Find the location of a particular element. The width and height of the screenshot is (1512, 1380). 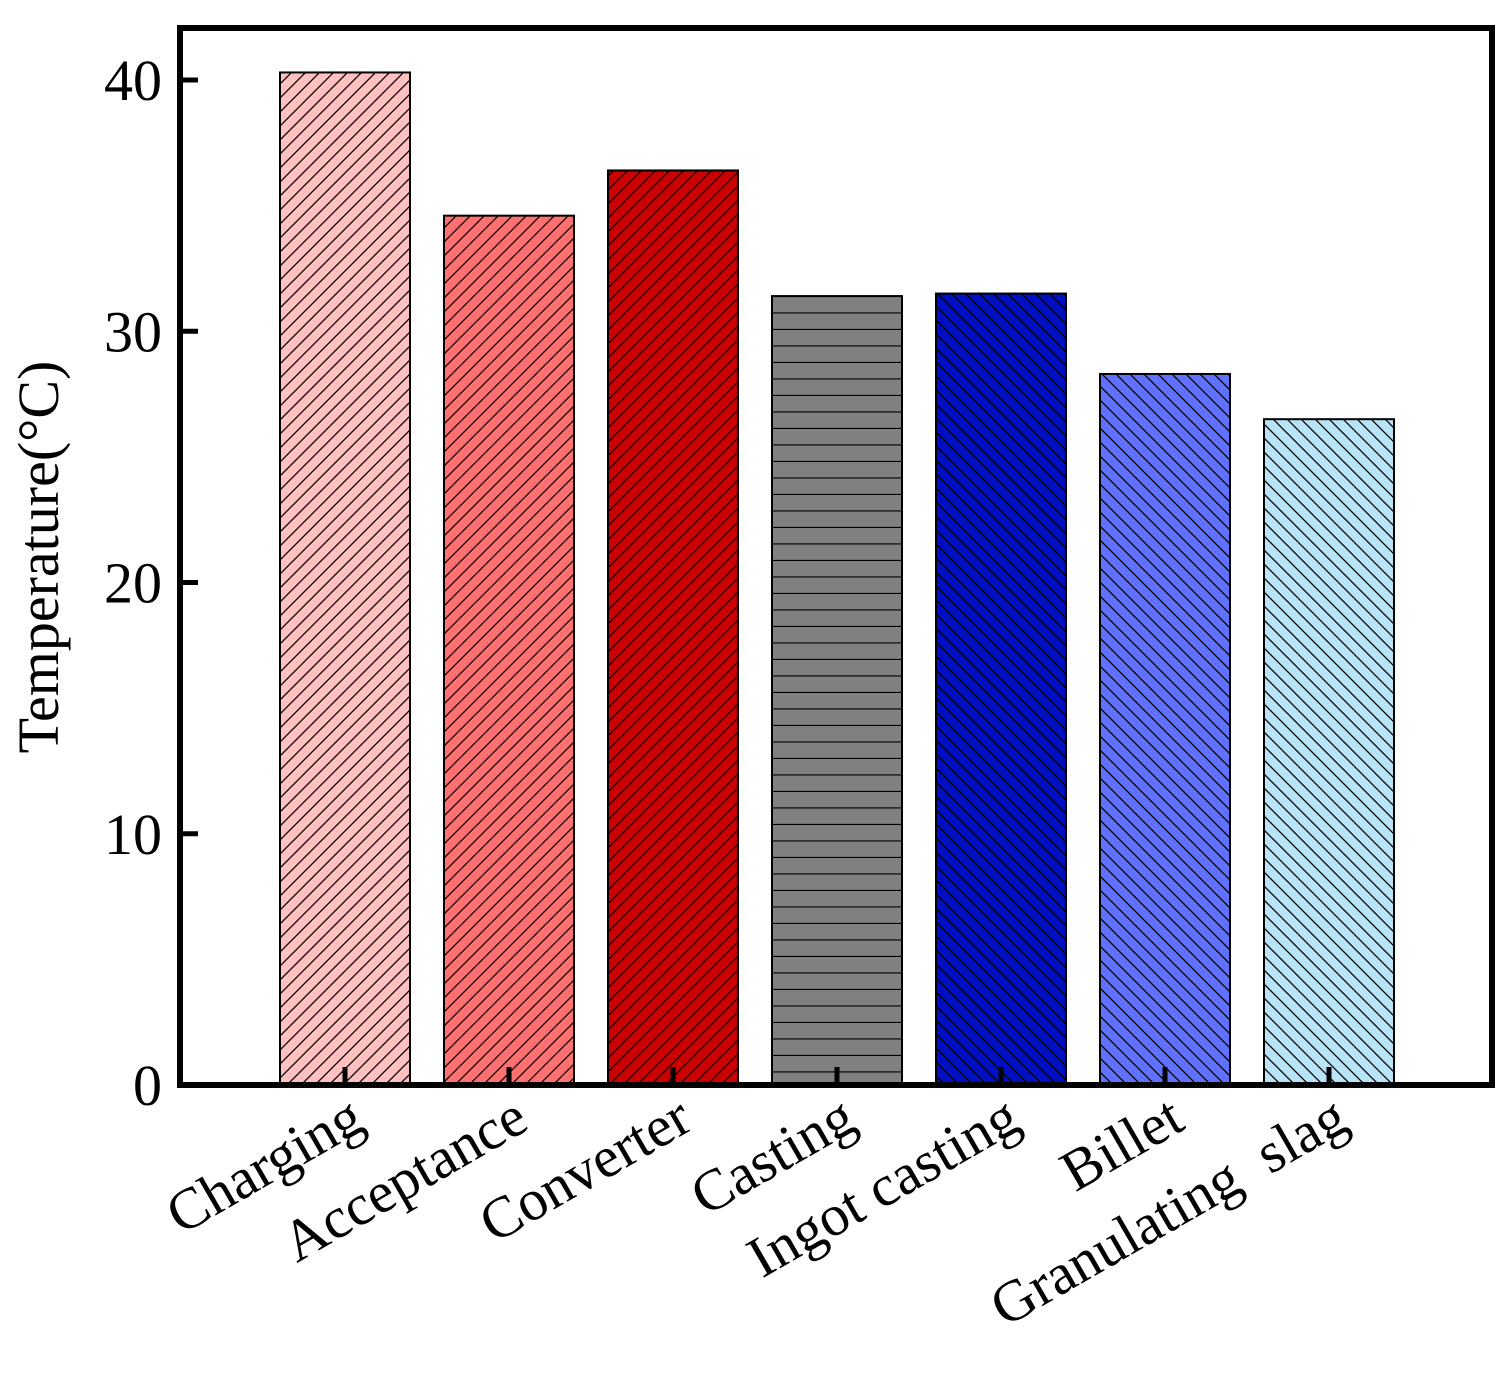

bar-converter is located at coordinates (673, 627).